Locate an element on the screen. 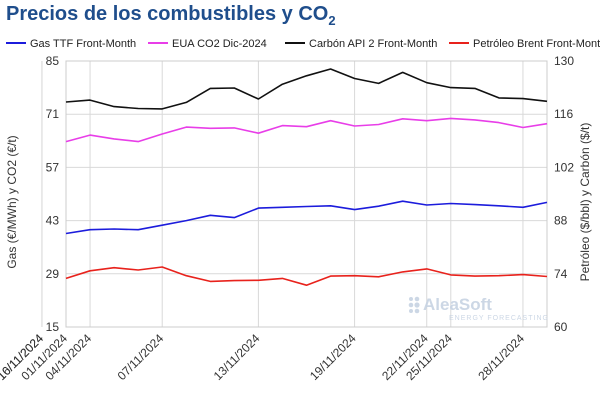 The height and width of the screenshot is (418, 600). right-tick-label: 130 is located at coordinates (564, 61).